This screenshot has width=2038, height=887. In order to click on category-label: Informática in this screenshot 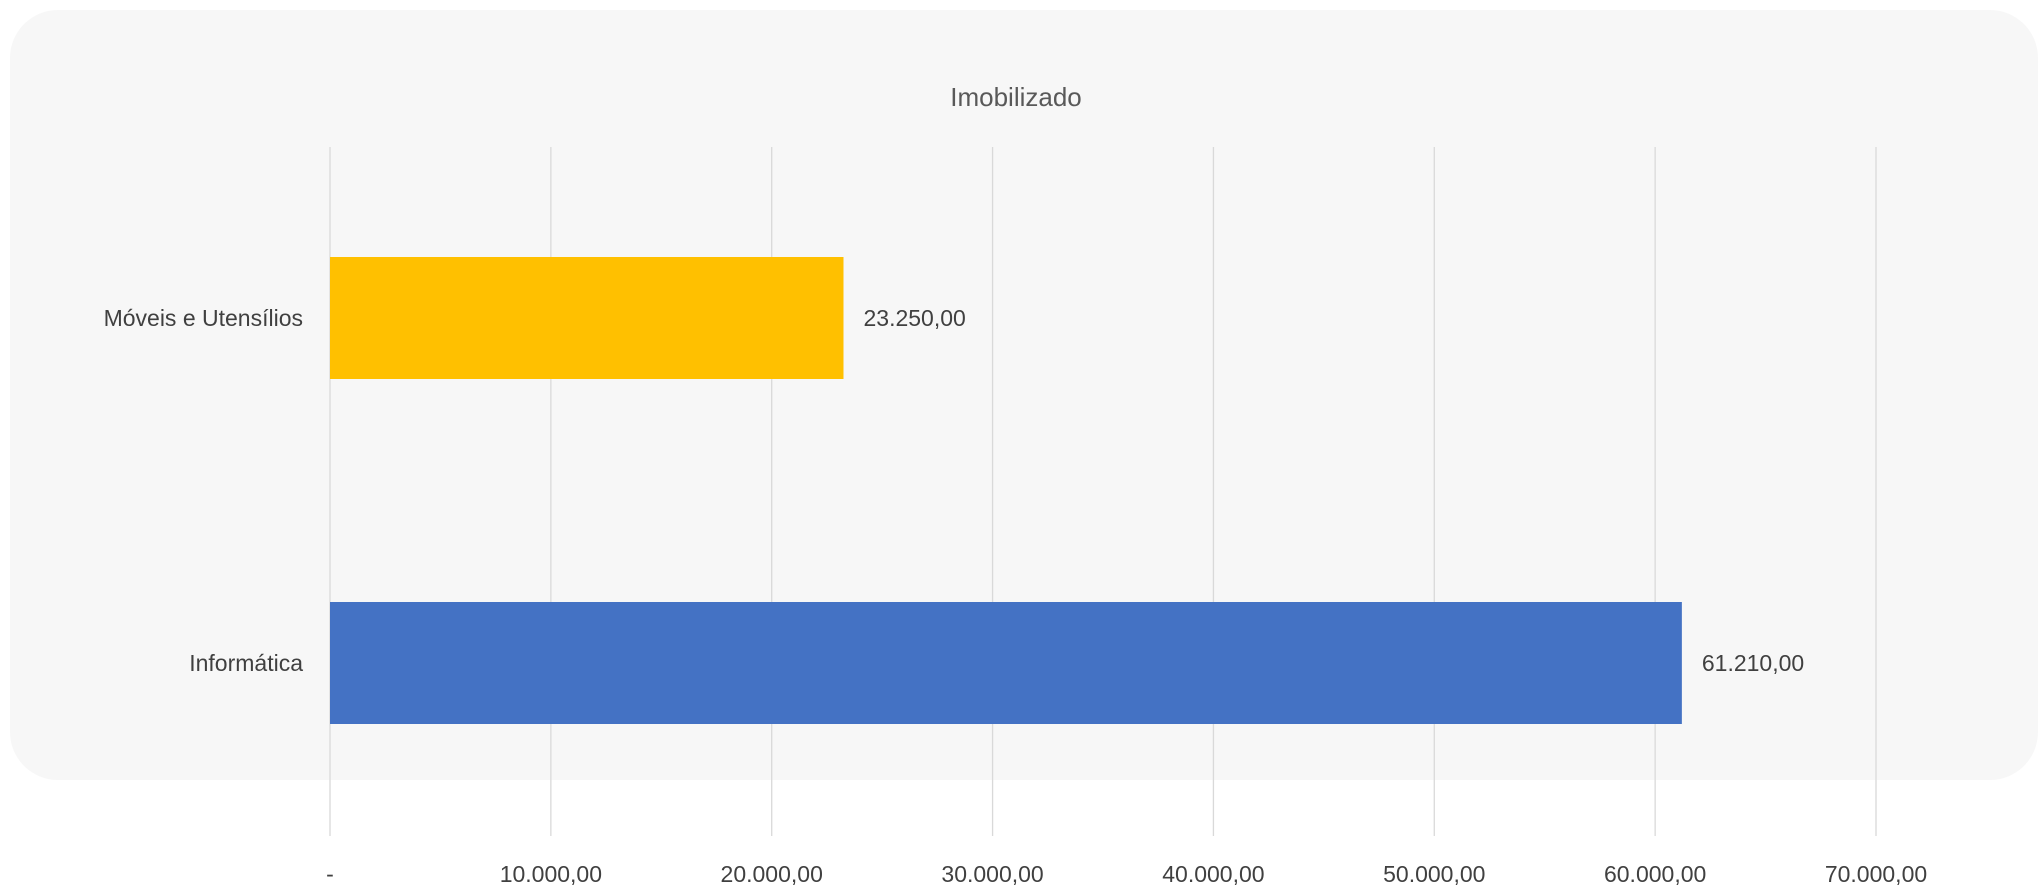, I will do `click(246, 663)`.